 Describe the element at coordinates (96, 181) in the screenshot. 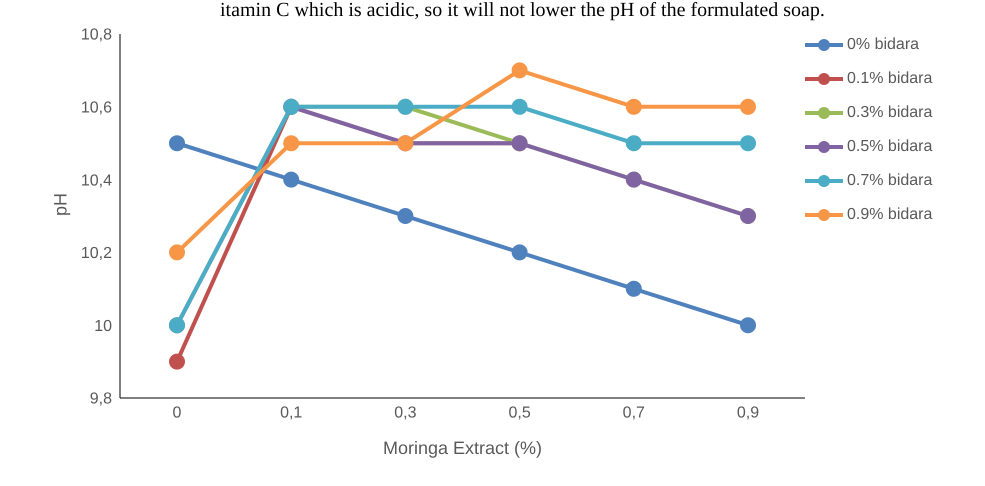

I see `y-tick-label: 10,4` at that location.